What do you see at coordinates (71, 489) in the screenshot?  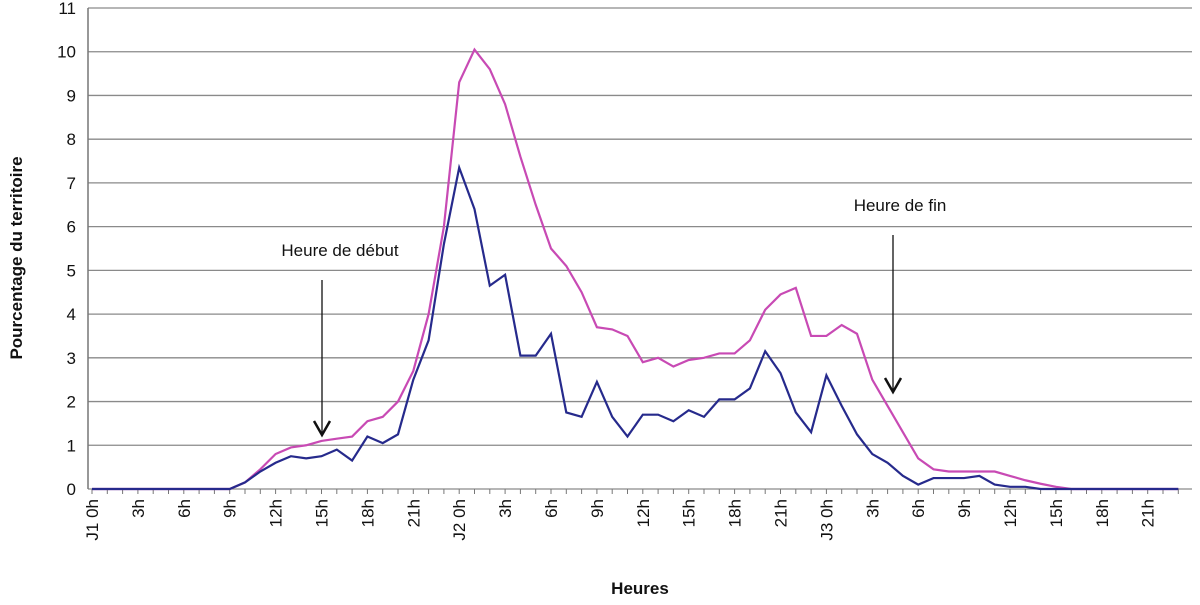 I see `y-tick-label: 0` at bounding box center [71, 489].